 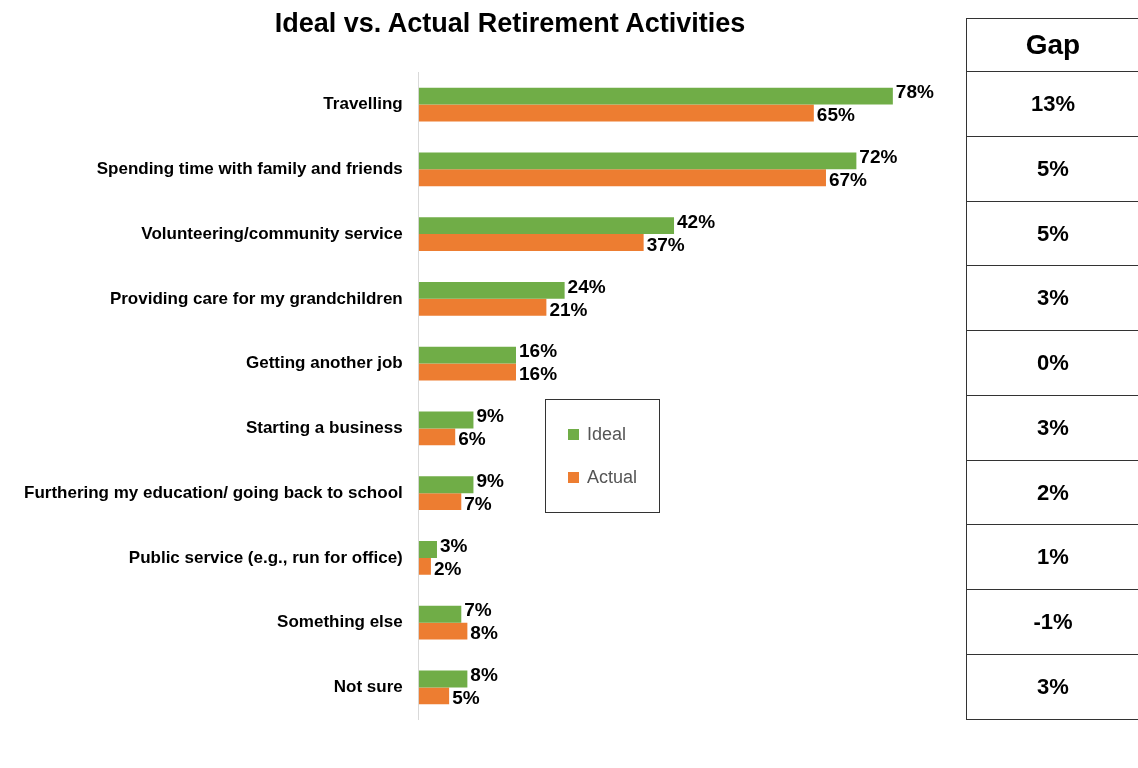 What do you see at coordinates (249, 169) in the screenshot?
I see `y-tick-label: Spending time with family and friends` at bounding box center [249, 169].